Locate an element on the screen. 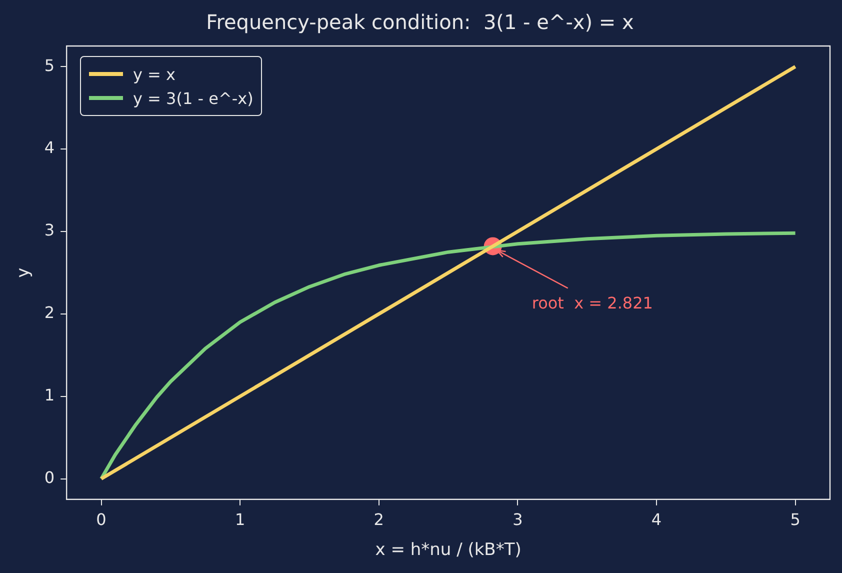  x-tick-label: 5 is located at coordinates (795, 520).